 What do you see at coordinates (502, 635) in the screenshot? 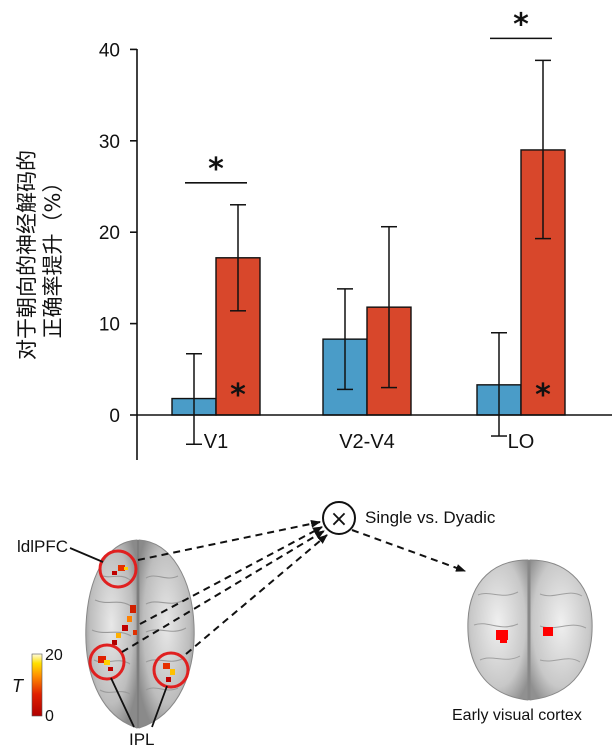
I see `visual-activation-left` at bounding box center [502, 635].